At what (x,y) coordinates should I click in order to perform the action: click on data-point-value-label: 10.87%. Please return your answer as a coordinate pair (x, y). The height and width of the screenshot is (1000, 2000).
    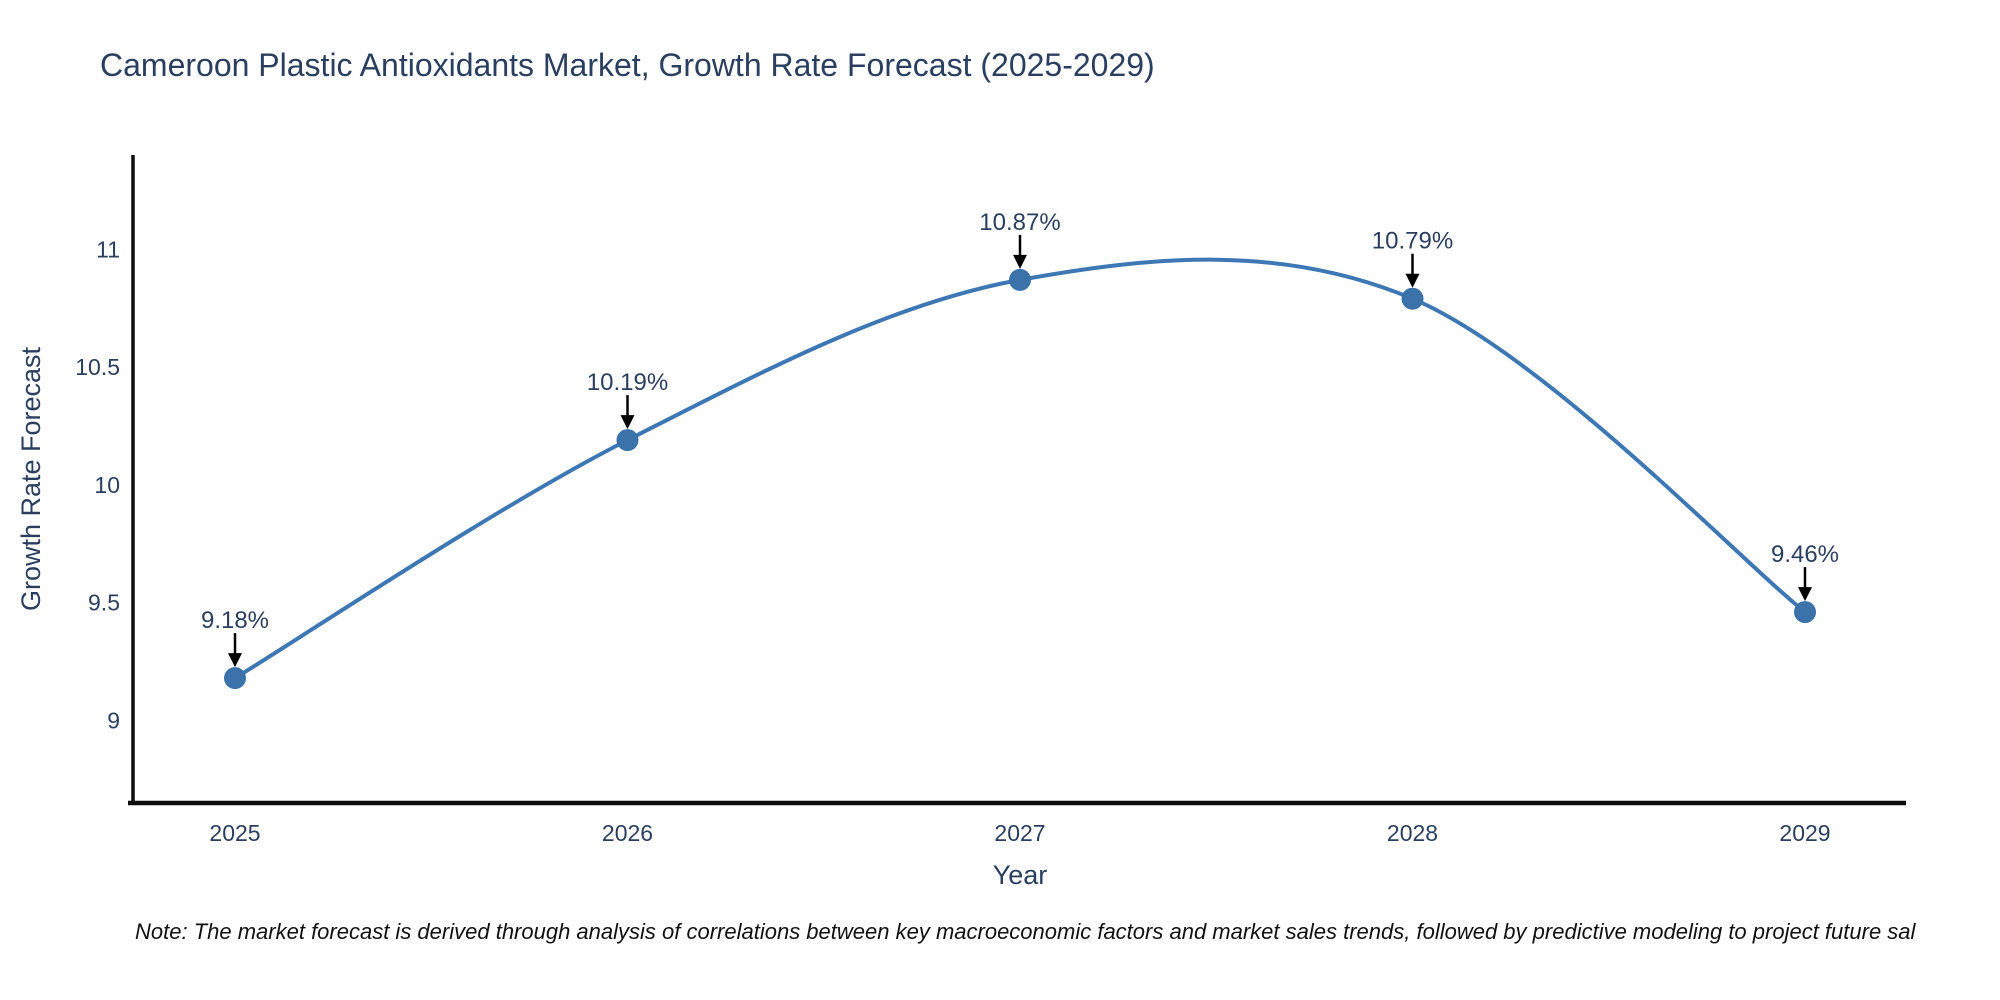
    Looking at the image, I should click on (1019, 222).